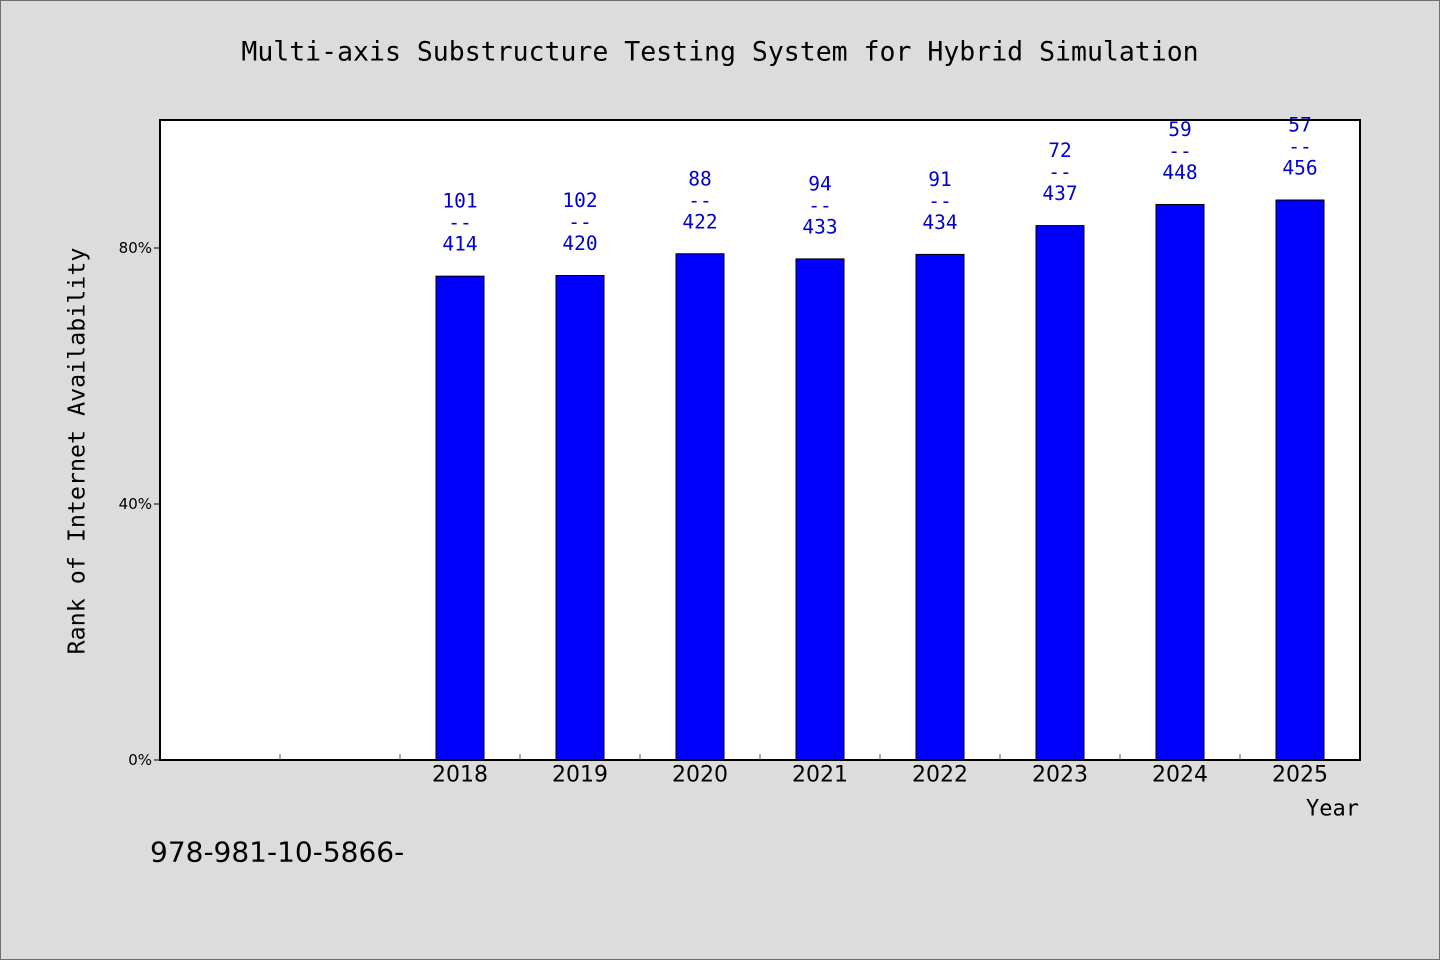 The height and width of the screenshot is (960, 1440). Describe the element at coordinates (1179, 172) in the screenshot. I see `data-label-2024-total: 448` at that location.